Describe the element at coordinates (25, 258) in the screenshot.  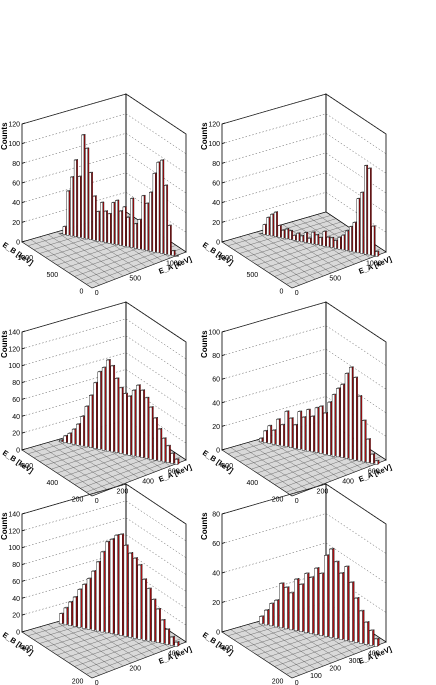
I see `y-tick-label: 1000` at that location.